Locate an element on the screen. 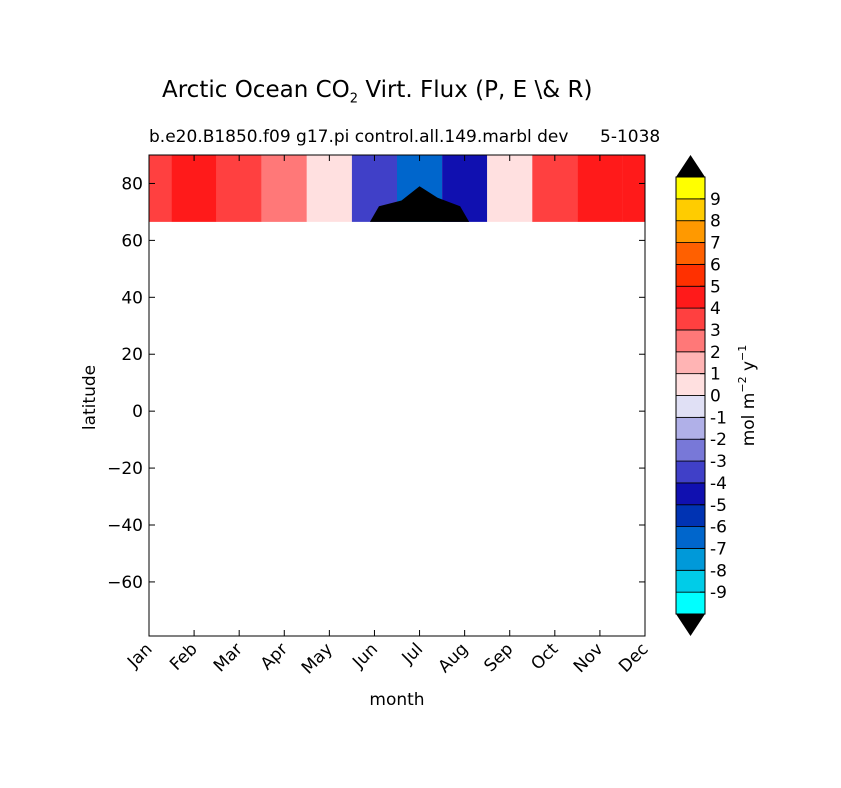  y-tick-label: 0 is located at coordinates (137, 412).